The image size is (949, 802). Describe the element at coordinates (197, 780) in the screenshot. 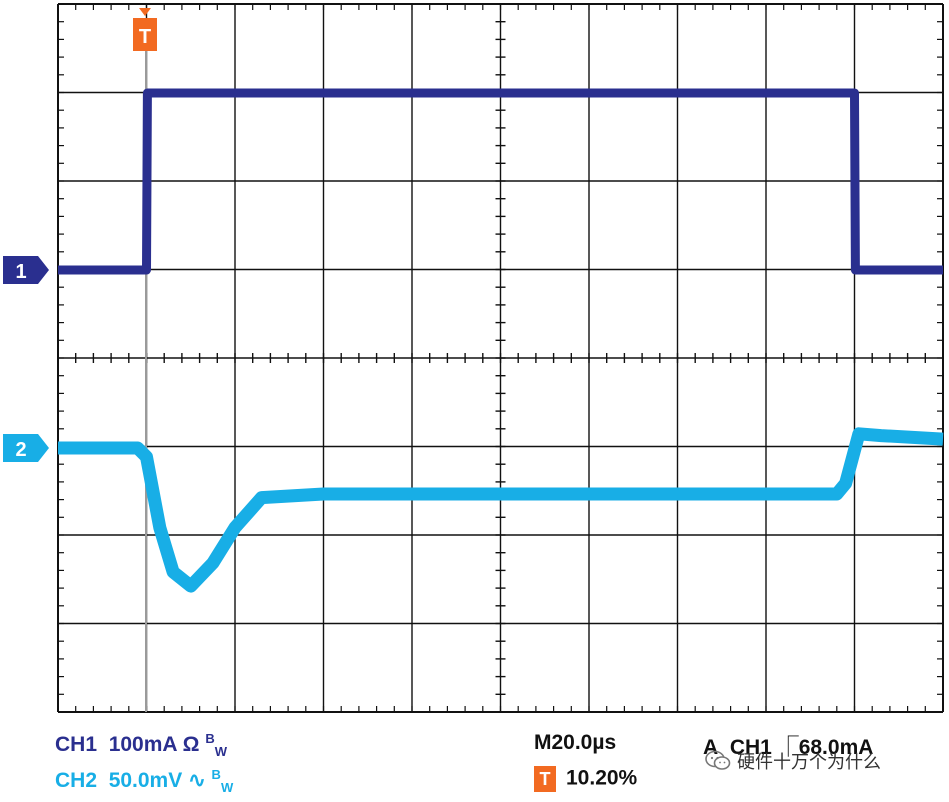

I see `ch2-coupling-icon: ∿` at that location.